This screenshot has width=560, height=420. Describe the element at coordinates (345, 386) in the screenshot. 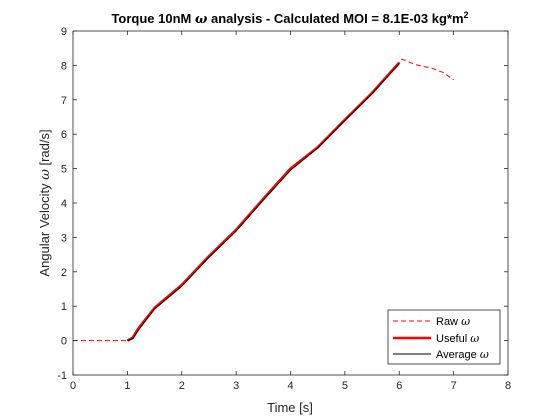

I see `x-tick-label: 5` at that location.